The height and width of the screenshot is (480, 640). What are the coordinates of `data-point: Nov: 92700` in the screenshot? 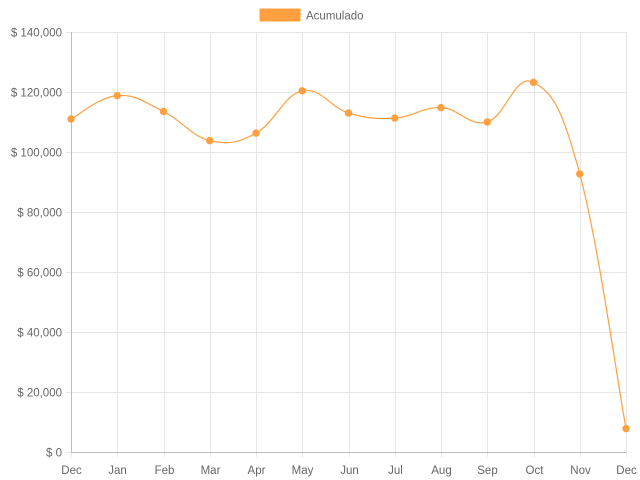 It's located at (580, 174).